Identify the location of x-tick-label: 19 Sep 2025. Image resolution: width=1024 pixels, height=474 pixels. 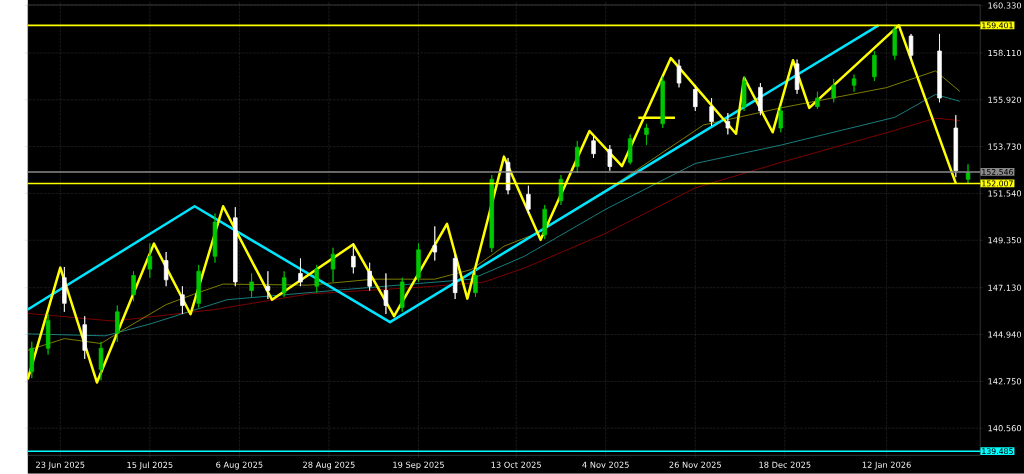
(418, 465).